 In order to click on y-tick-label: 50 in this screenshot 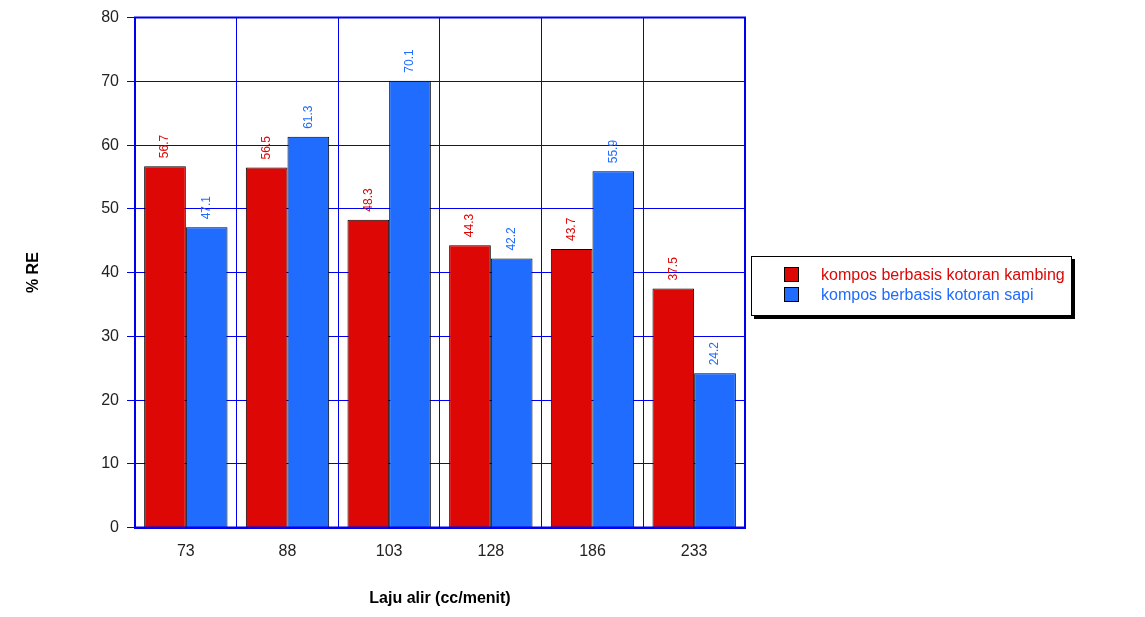, I will do `click(110, 208)`.